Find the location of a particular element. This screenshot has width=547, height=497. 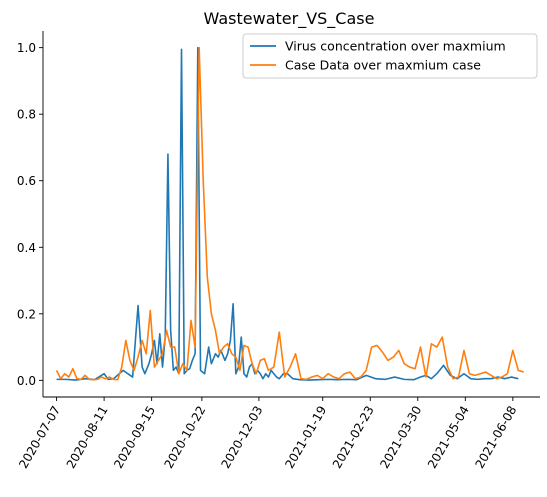

legend-box is located at coordinates (390, 56).